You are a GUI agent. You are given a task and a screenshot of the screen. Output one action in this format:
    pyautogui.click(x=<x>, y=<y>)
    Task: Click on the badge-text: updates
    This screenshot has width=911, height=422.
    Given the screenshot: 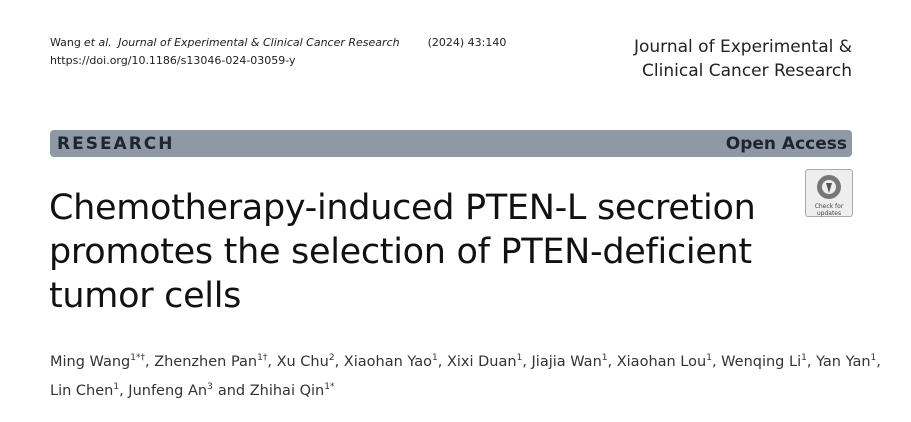 What is the action you would take?
    pyautogui.click(x=829, y=213)
    